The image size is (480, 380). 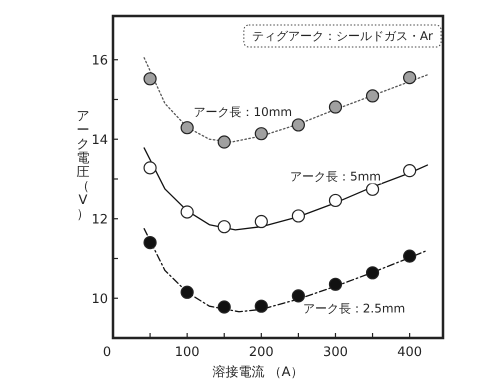 What do you see at coordinates (99, 140) in the screenshot?
I see `y-tick-label: 14` at bounding box center [99, 140].